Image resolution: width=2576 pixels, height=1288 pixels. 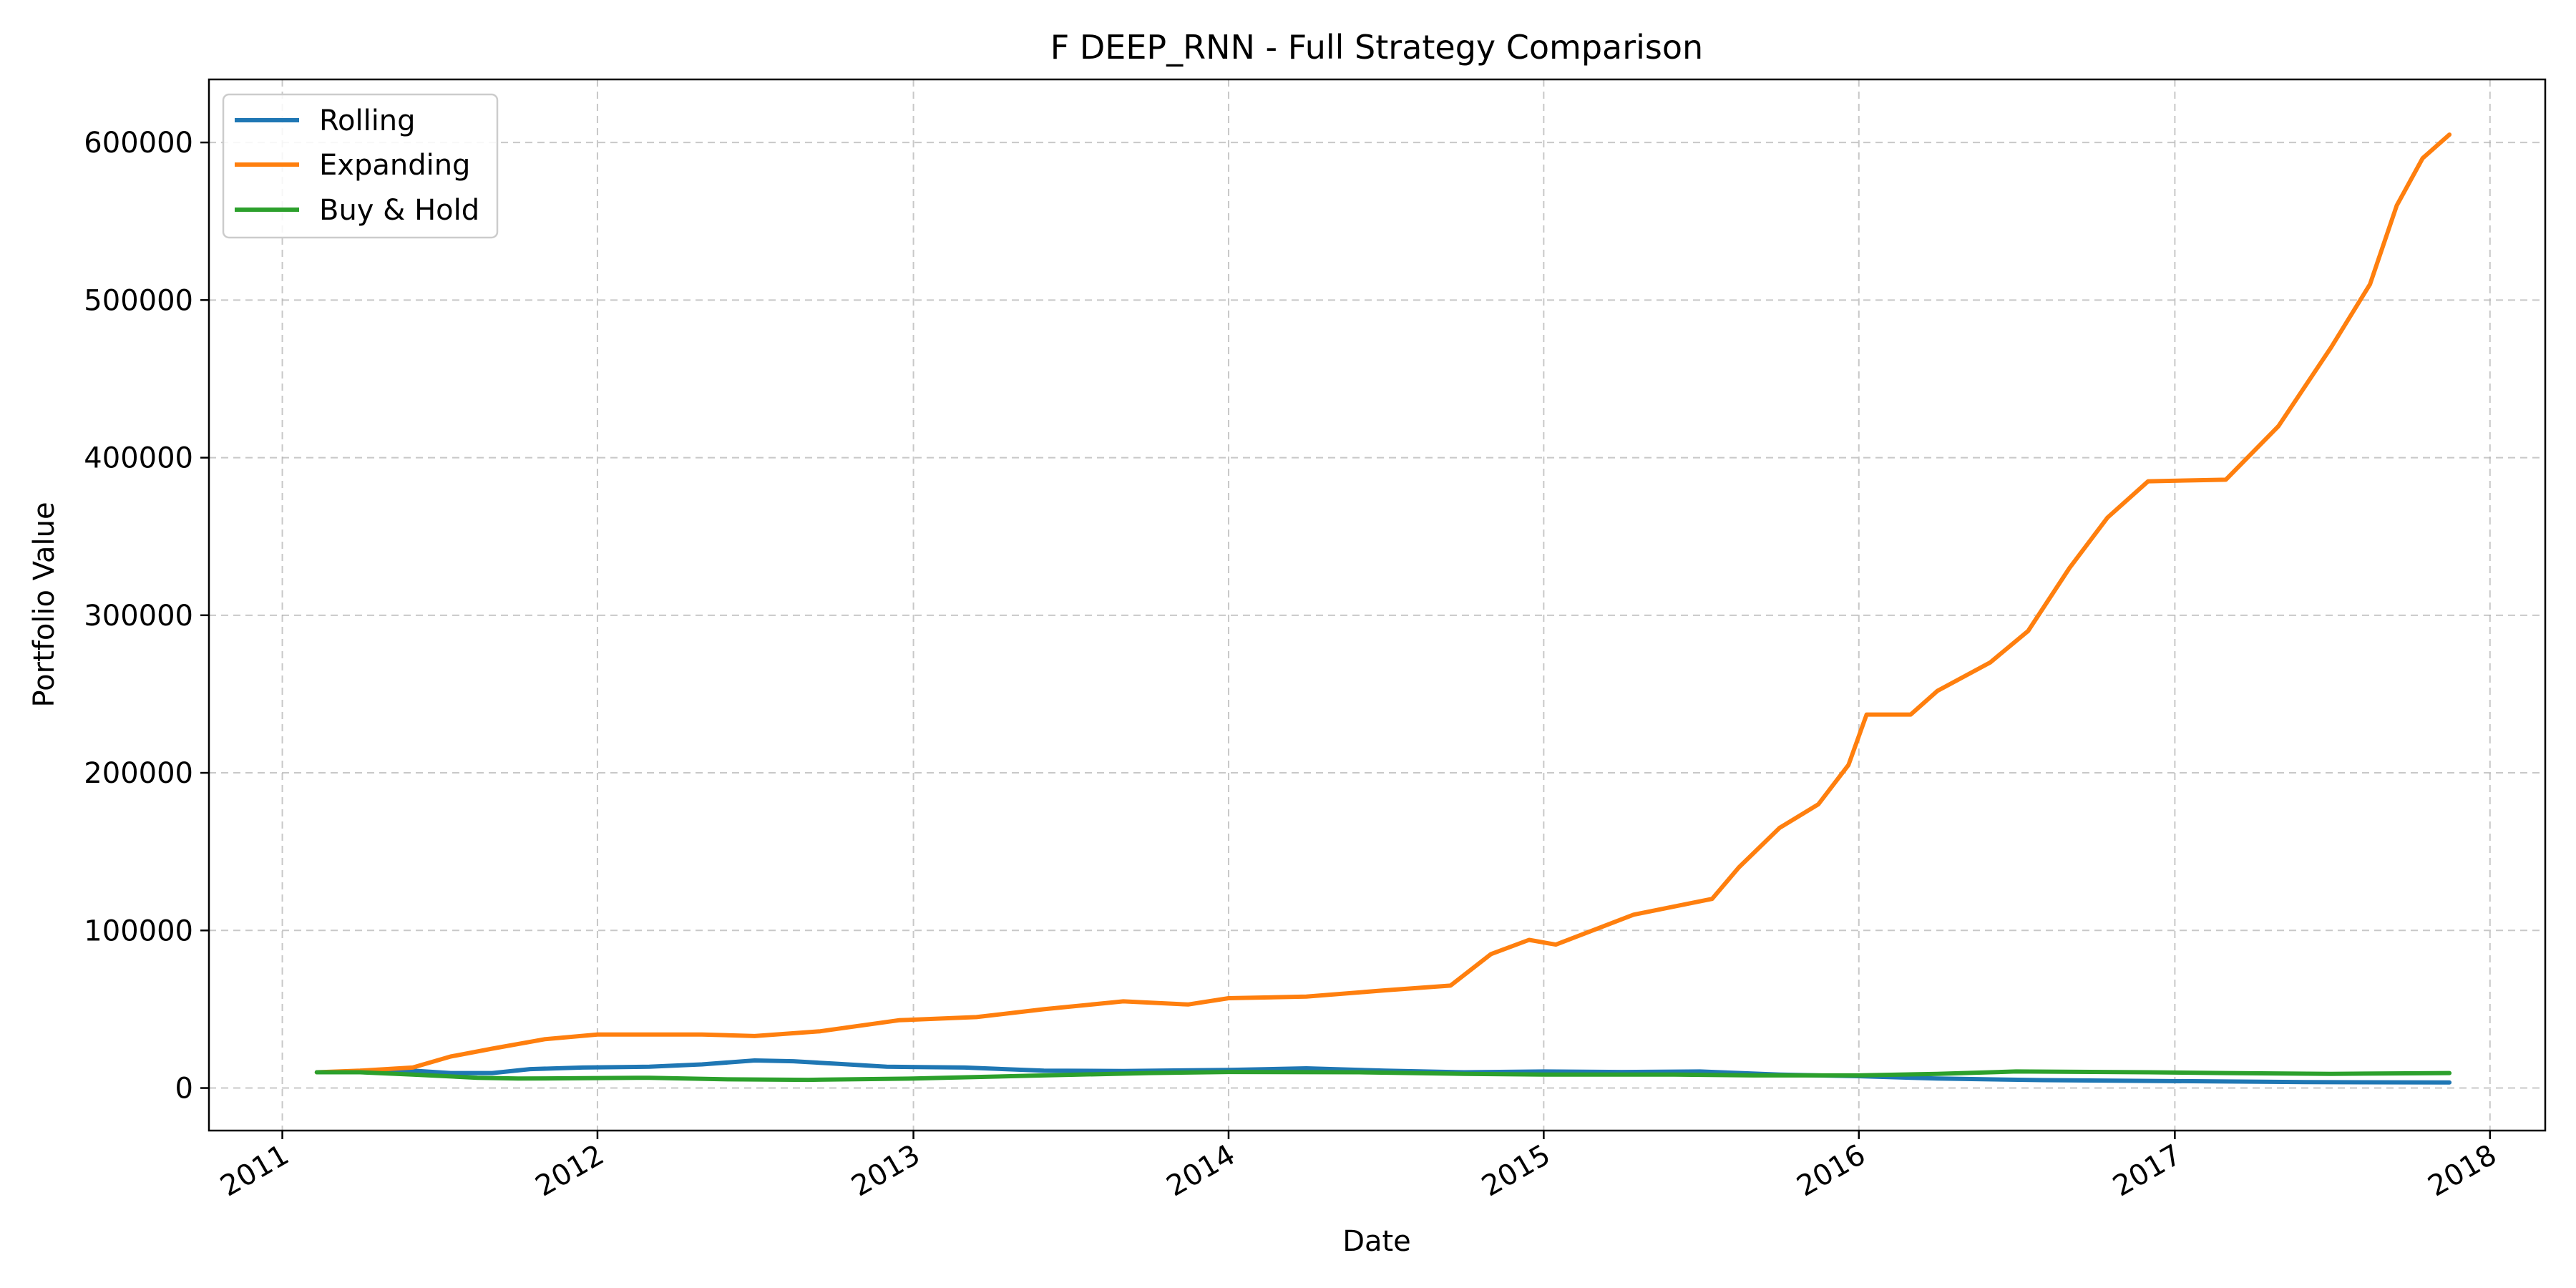 I want to click on y-tick-label: 0, so click(x=184, y=1089).